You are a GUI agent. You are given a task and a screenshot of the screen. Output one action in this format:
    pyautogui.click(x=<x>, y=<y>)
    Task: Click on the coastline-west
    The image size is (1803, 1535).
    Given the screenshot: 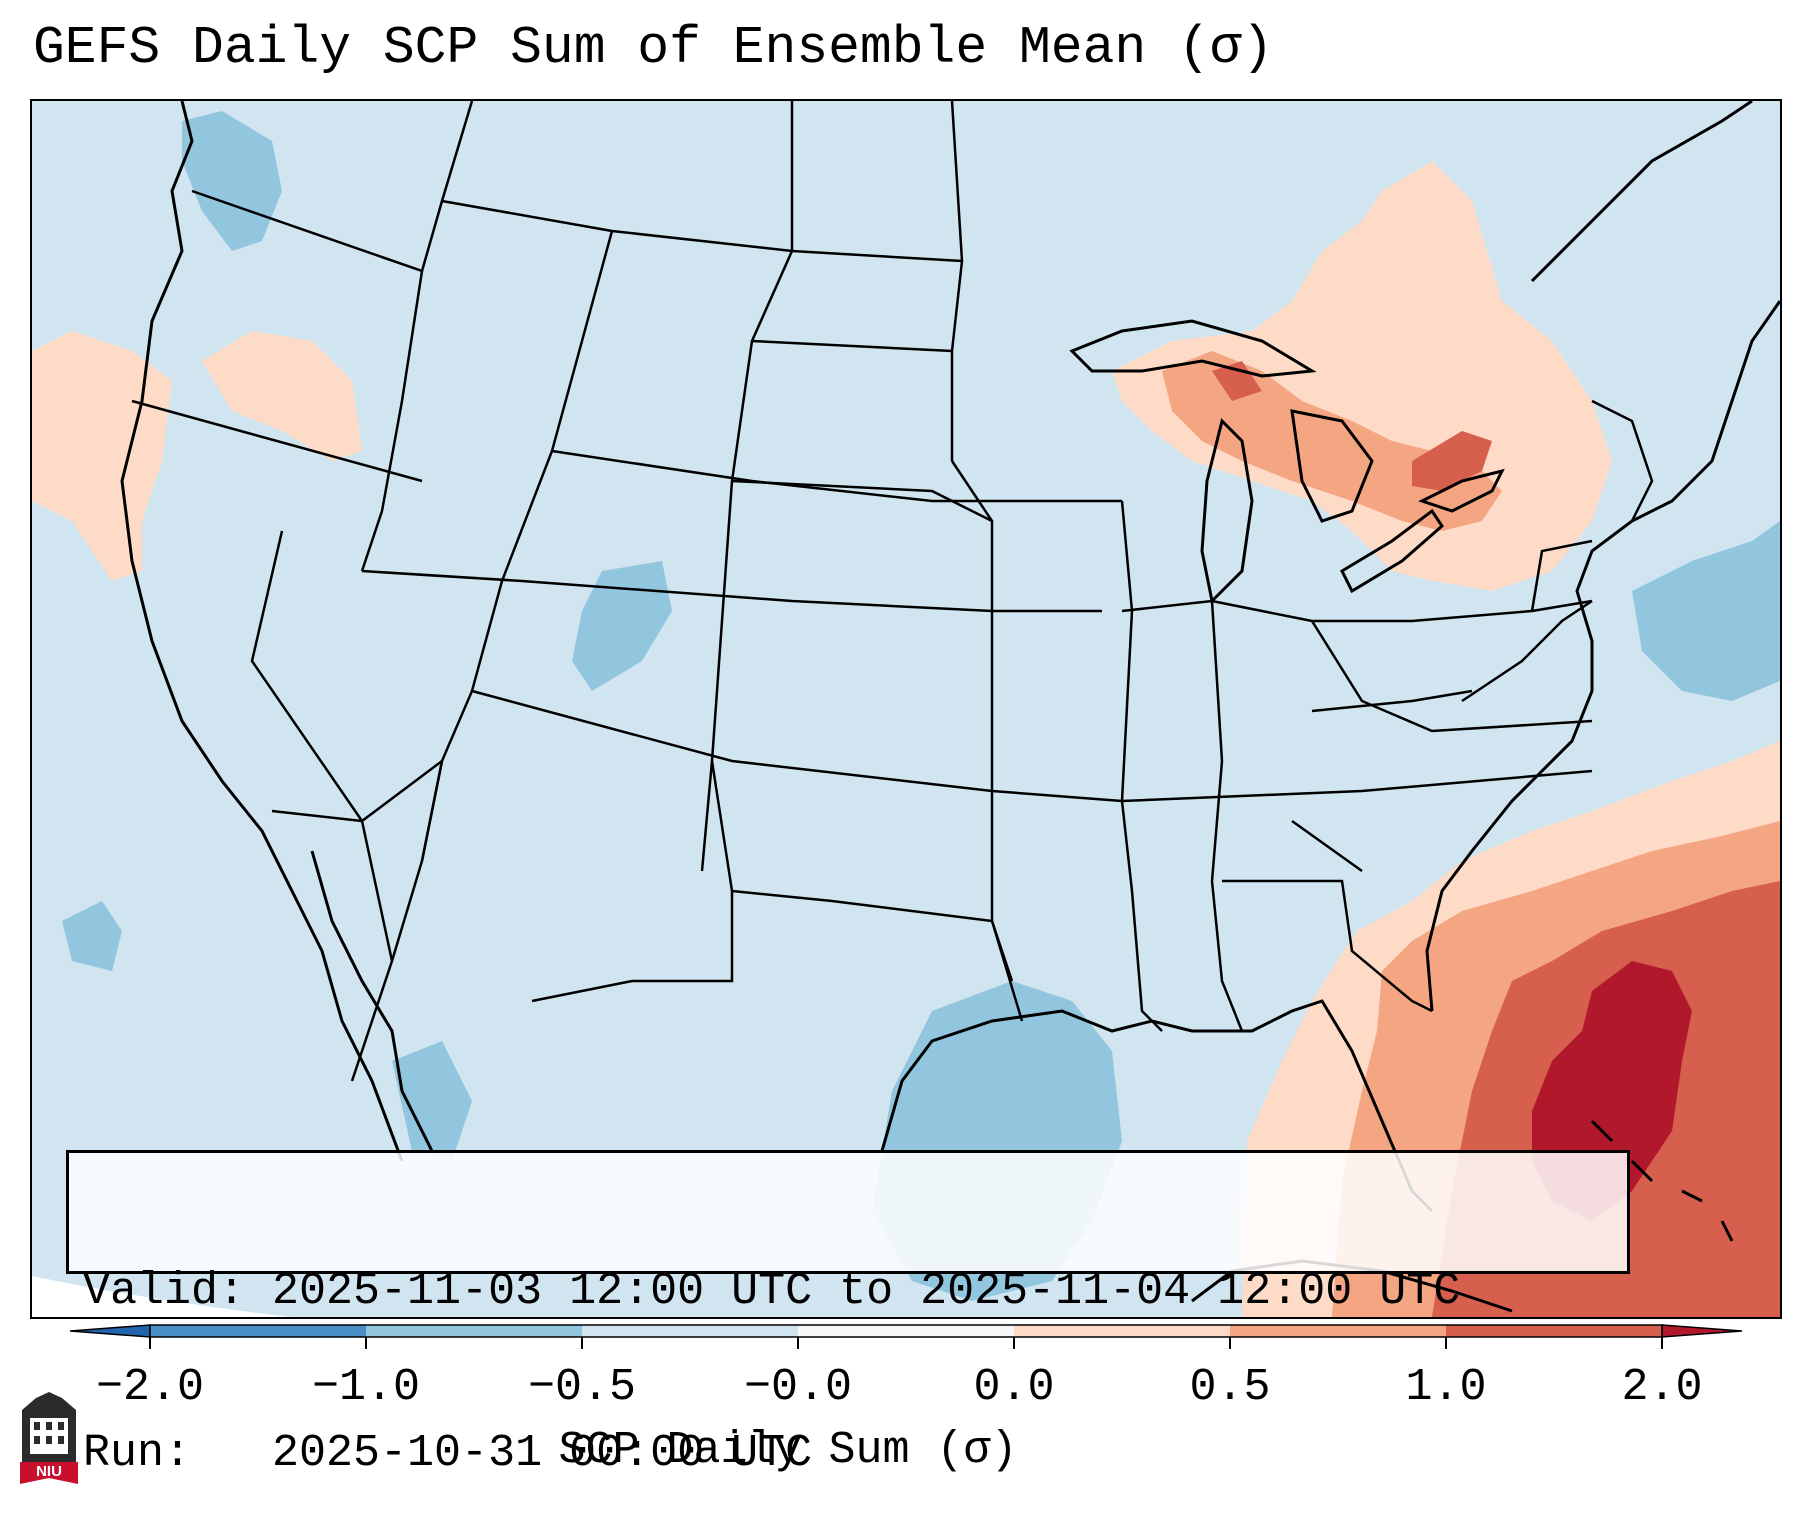 What is the action you would take?
    pyautogui.click(x=262, y=631)
    